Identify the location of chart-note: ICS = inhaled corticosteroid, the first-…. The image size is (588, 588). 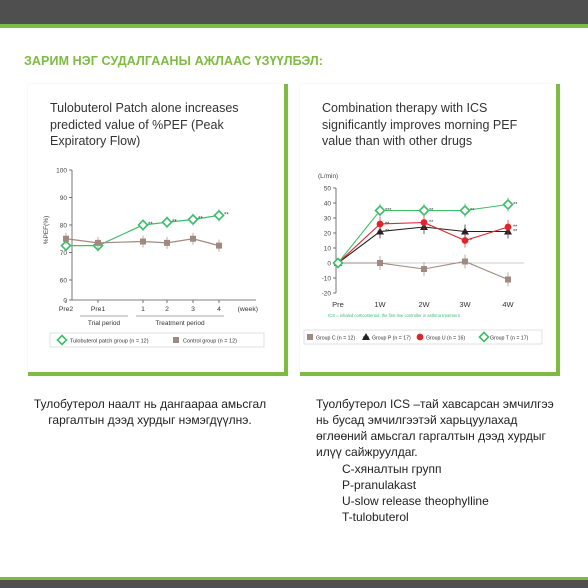
(394, 315).